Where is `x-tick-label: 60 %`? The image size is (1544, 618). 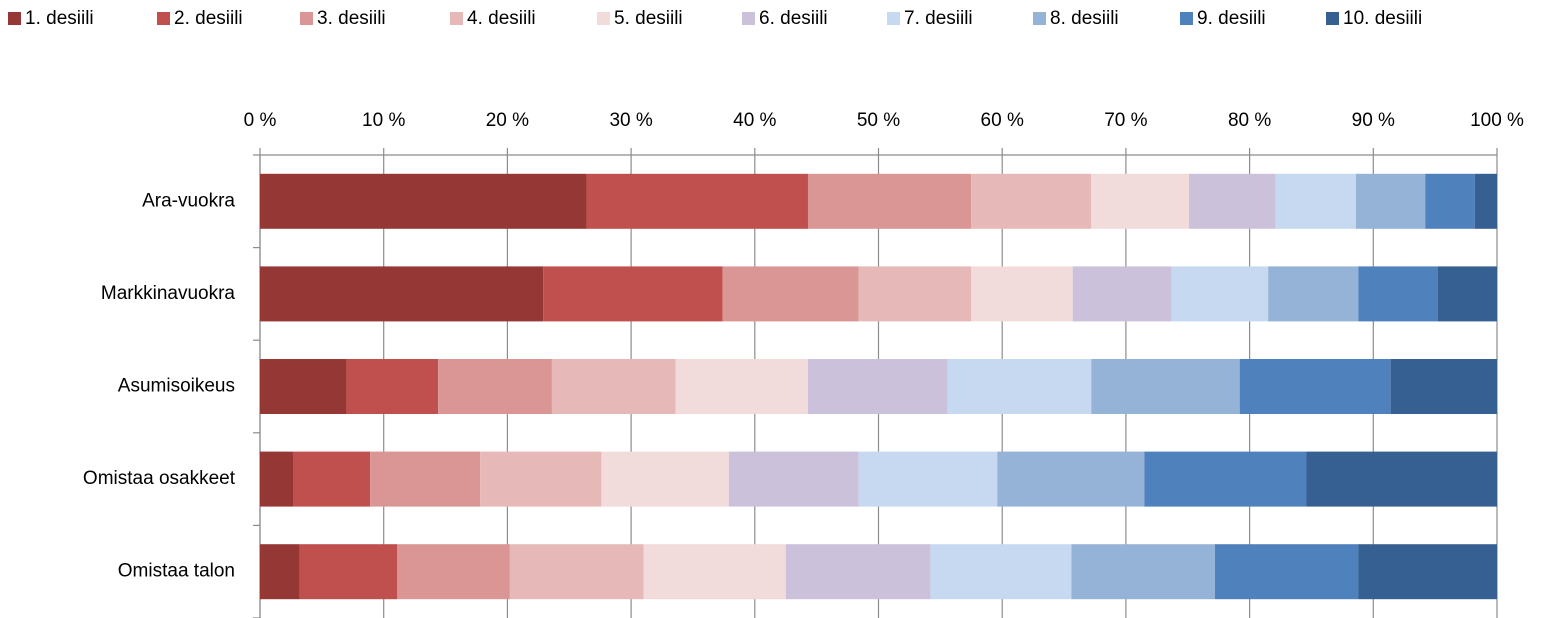 x-tick-label: 60 % is located at coordinates (1002, 120).